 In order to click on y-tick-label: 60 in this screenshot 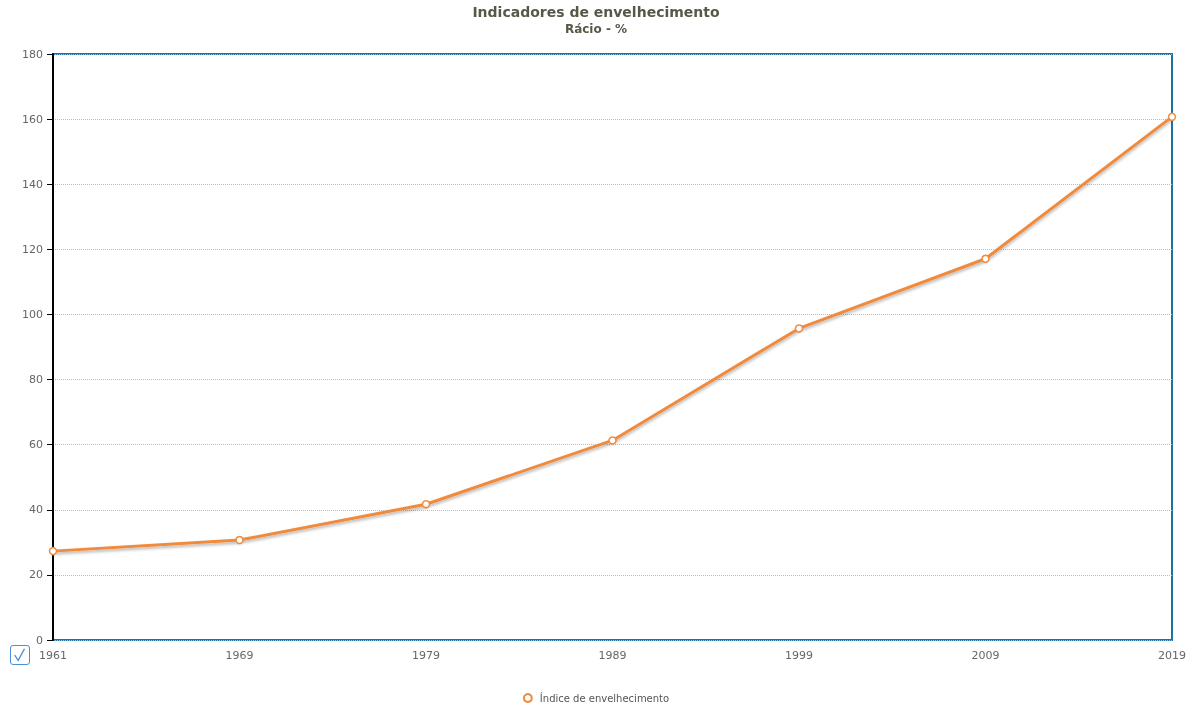, I will do `click(36, 445)`.